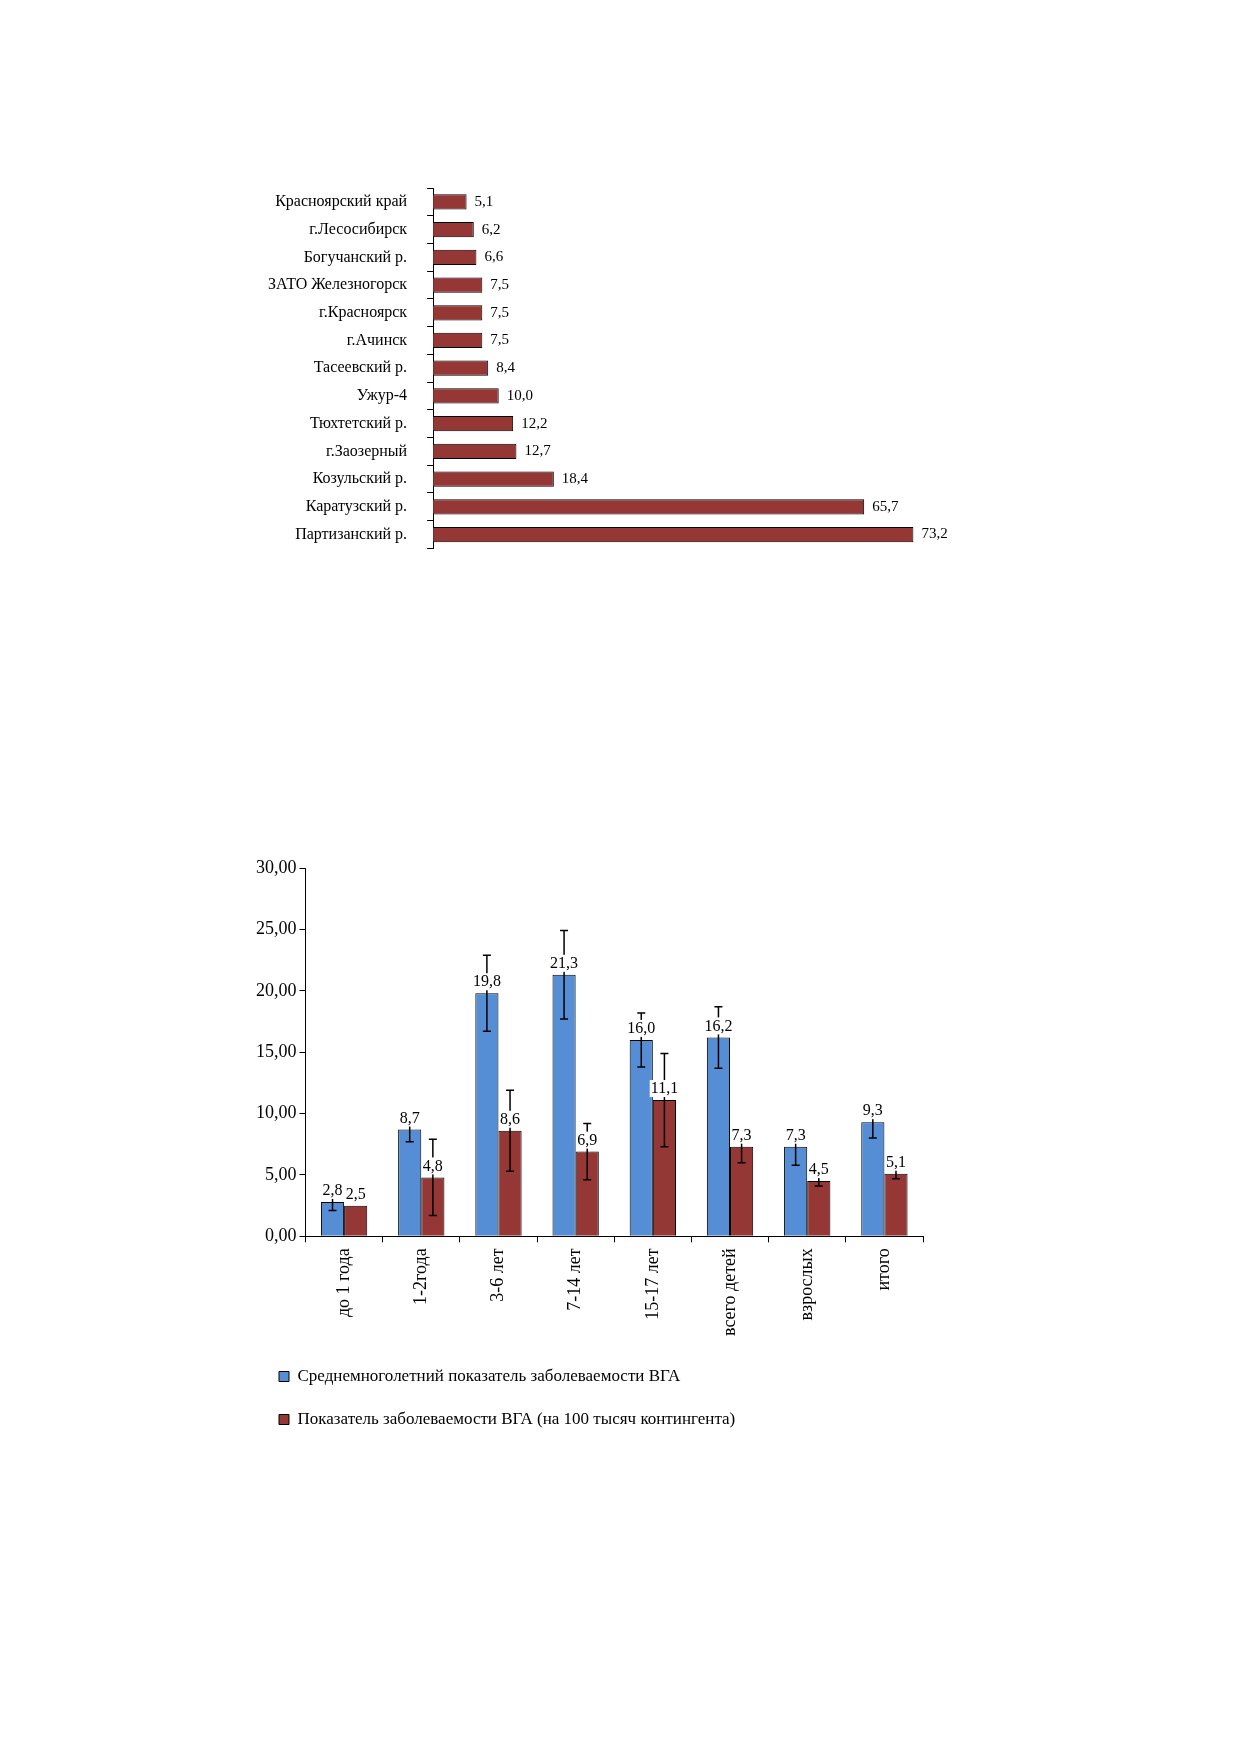 This screenshot has width=1239, height=1752. What do you see at coordinates (651, 1284) in the screenshot?
I see `x-tick-label: 15-17 лет` at bounding box center [651, 1284].